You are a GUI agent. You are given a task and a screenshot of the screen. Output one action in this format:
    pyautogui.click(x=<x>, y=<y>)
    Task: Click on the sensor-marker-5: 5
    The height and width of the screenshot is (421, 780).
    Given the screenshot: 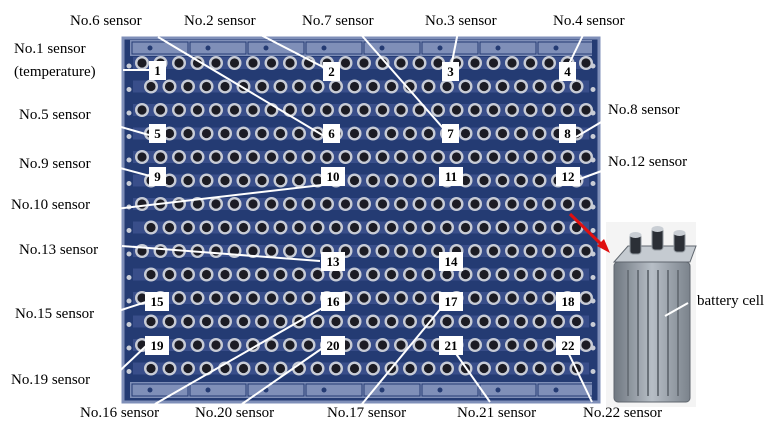 What is the action you would take?
    pyautogui.click(x=157, y=133)
    